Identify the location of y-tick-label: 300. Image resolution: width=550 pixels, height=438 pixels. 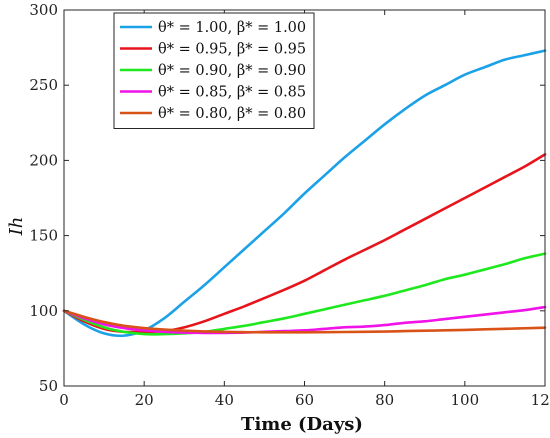
(43, 10).